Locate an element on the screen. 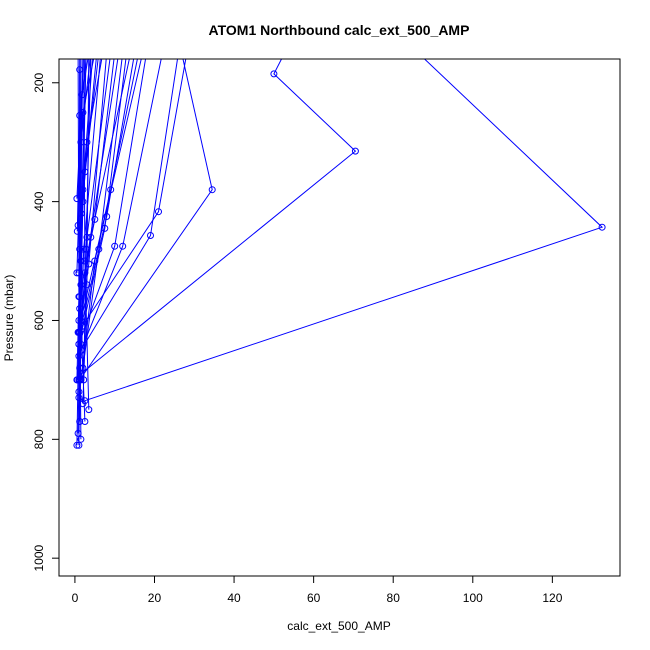  y-tick-label: 200 is located at coordinates (39, 82).